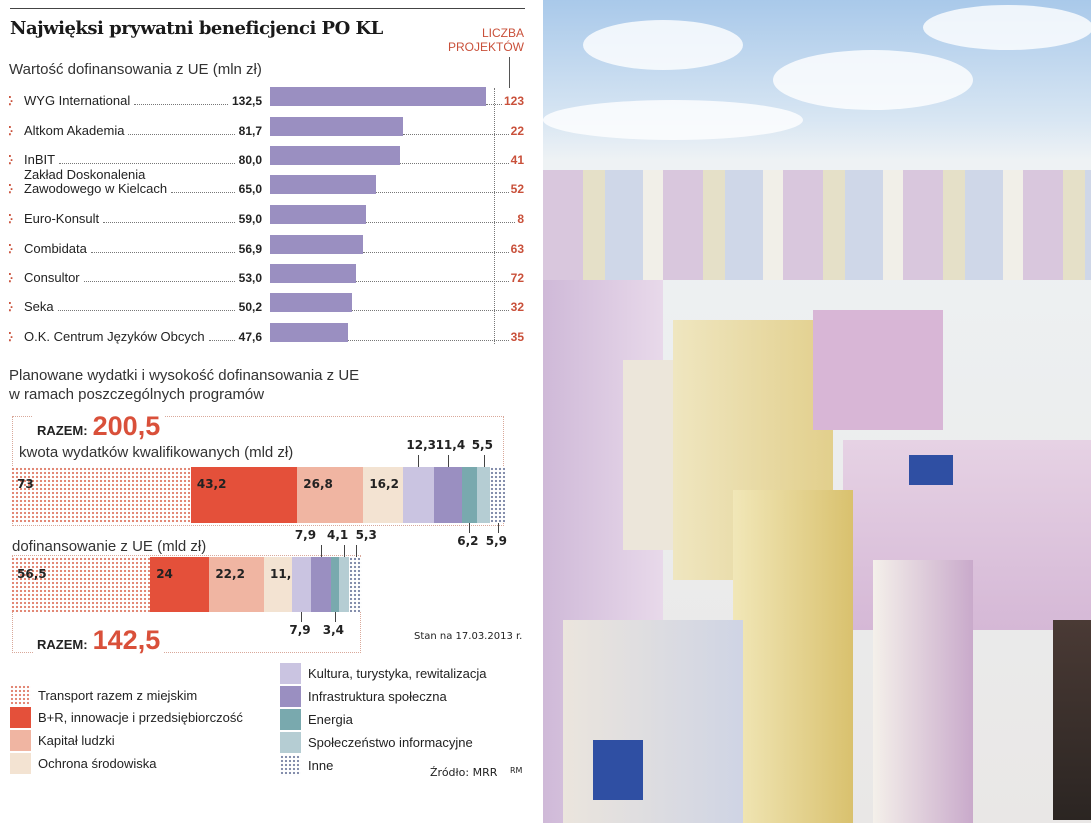 The image size is (1091, 823). I want to click on segment-label: 11,4, so click(450, 445).